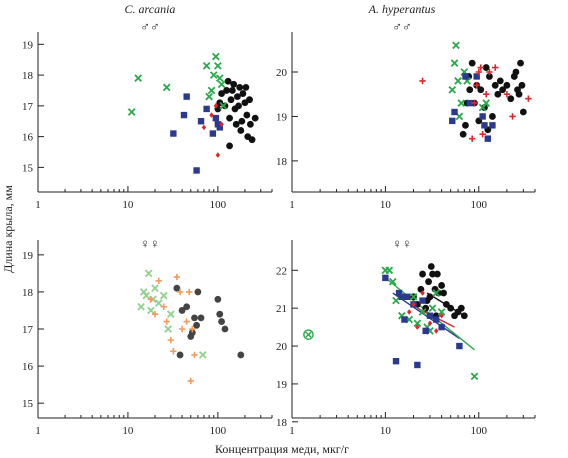 This screenshot has height=458, width=568. I want to click on y-tick-label: 16, so click(28, 138).